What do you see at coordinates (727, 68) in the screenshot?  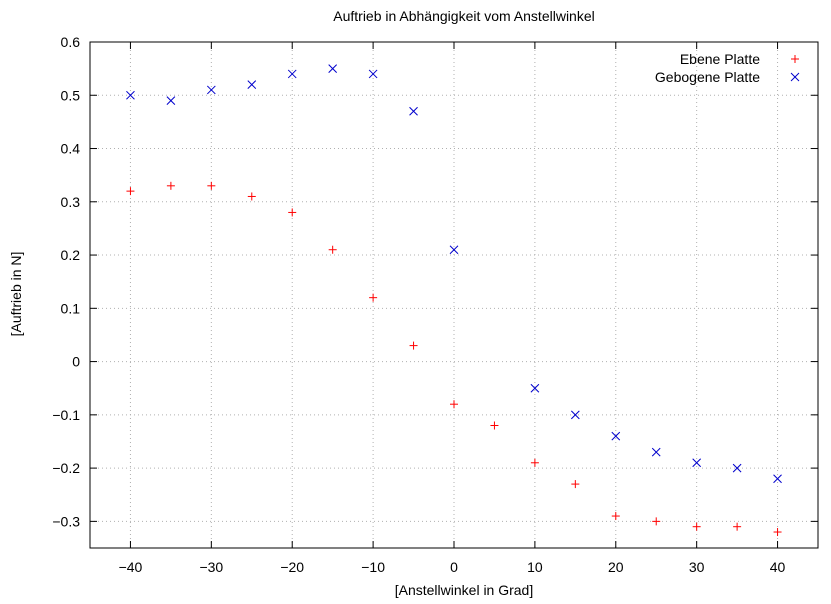 I see `legend: Ebene Platte Gebogene Platte` at bounding box center [727, 68].